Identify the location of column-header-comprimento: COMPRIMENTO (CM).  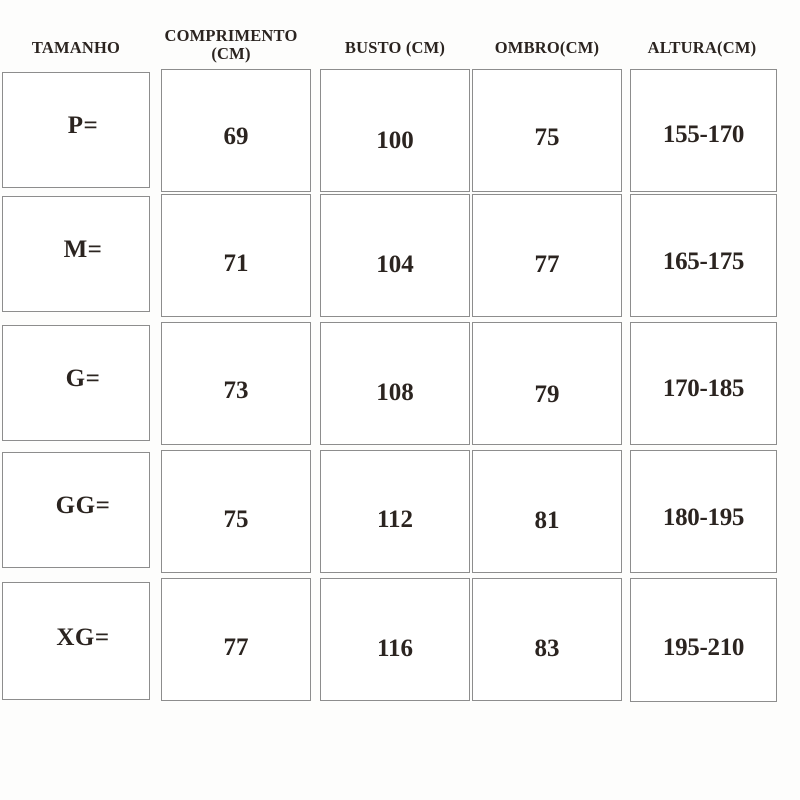
(231, 44).